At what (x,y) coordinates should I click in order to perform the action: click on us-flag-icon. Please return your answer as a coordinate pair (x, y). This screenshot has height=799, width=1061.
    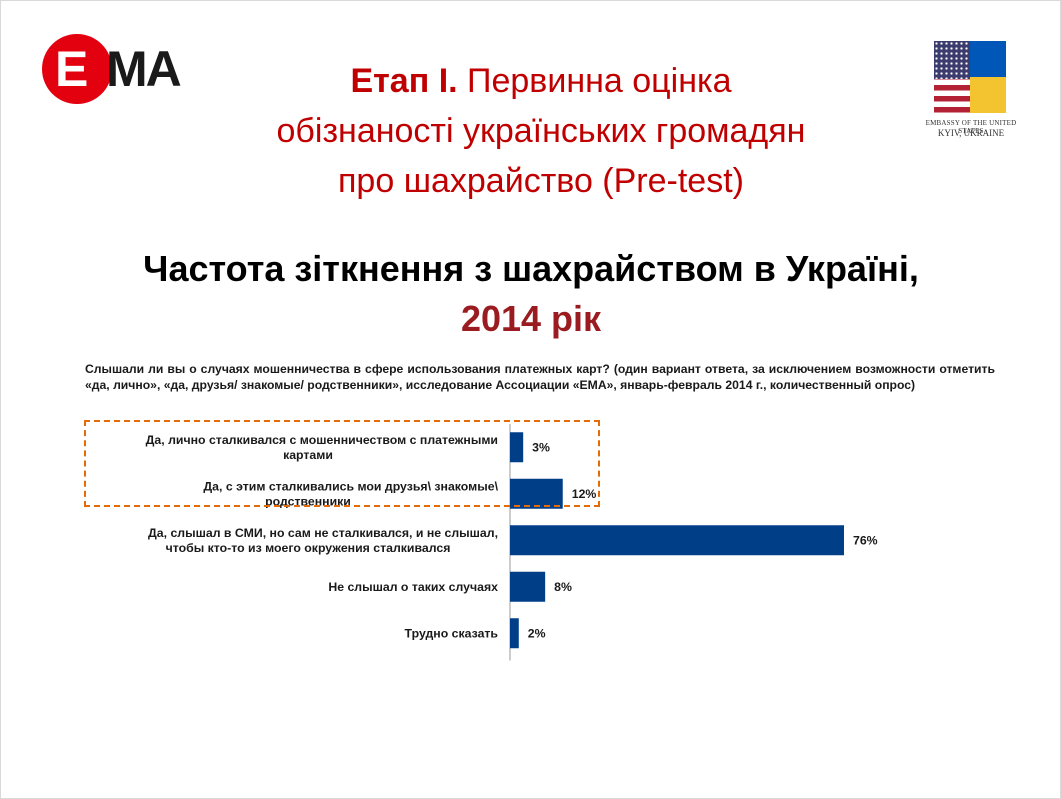
    Looking at the image, I should click on (952, 77).